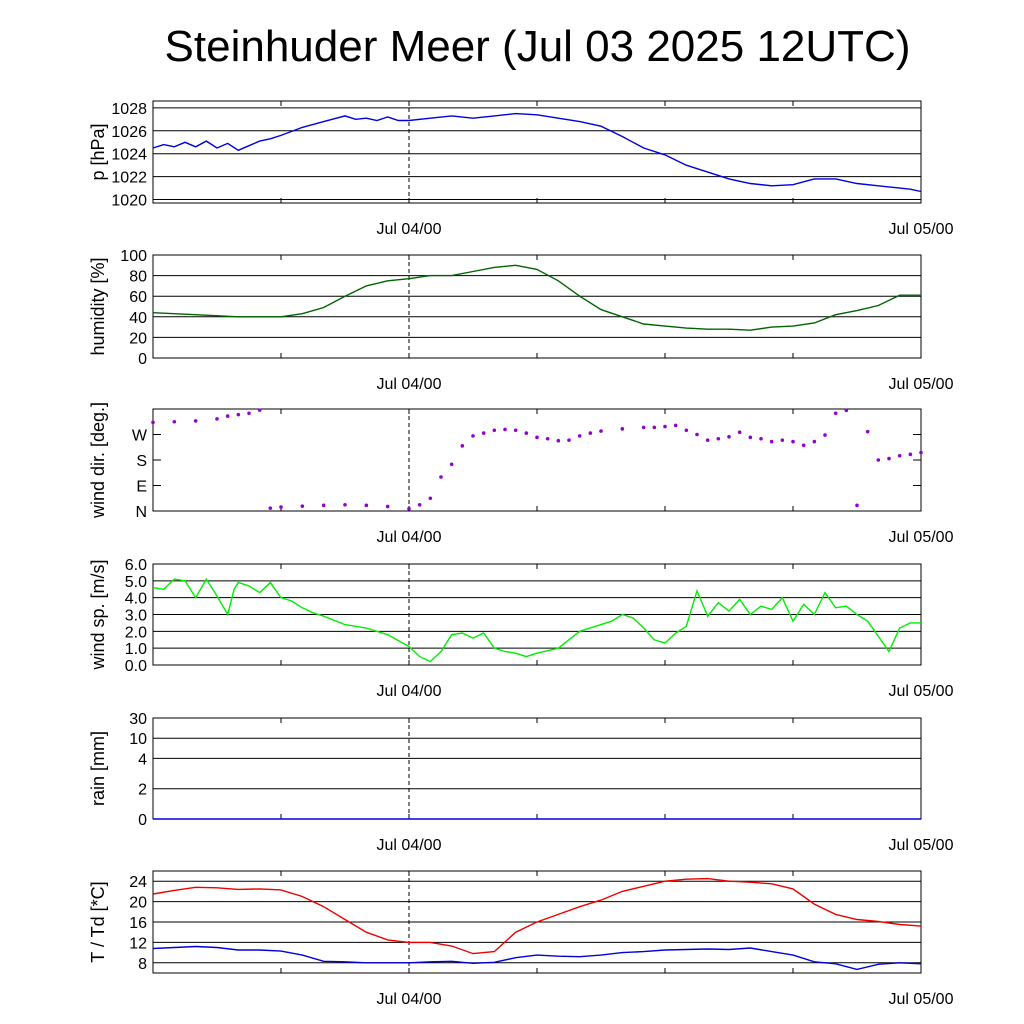 This screenshot has height=1024, width=1024. I want to click on y-tick-label: 40, so click(138, 318).